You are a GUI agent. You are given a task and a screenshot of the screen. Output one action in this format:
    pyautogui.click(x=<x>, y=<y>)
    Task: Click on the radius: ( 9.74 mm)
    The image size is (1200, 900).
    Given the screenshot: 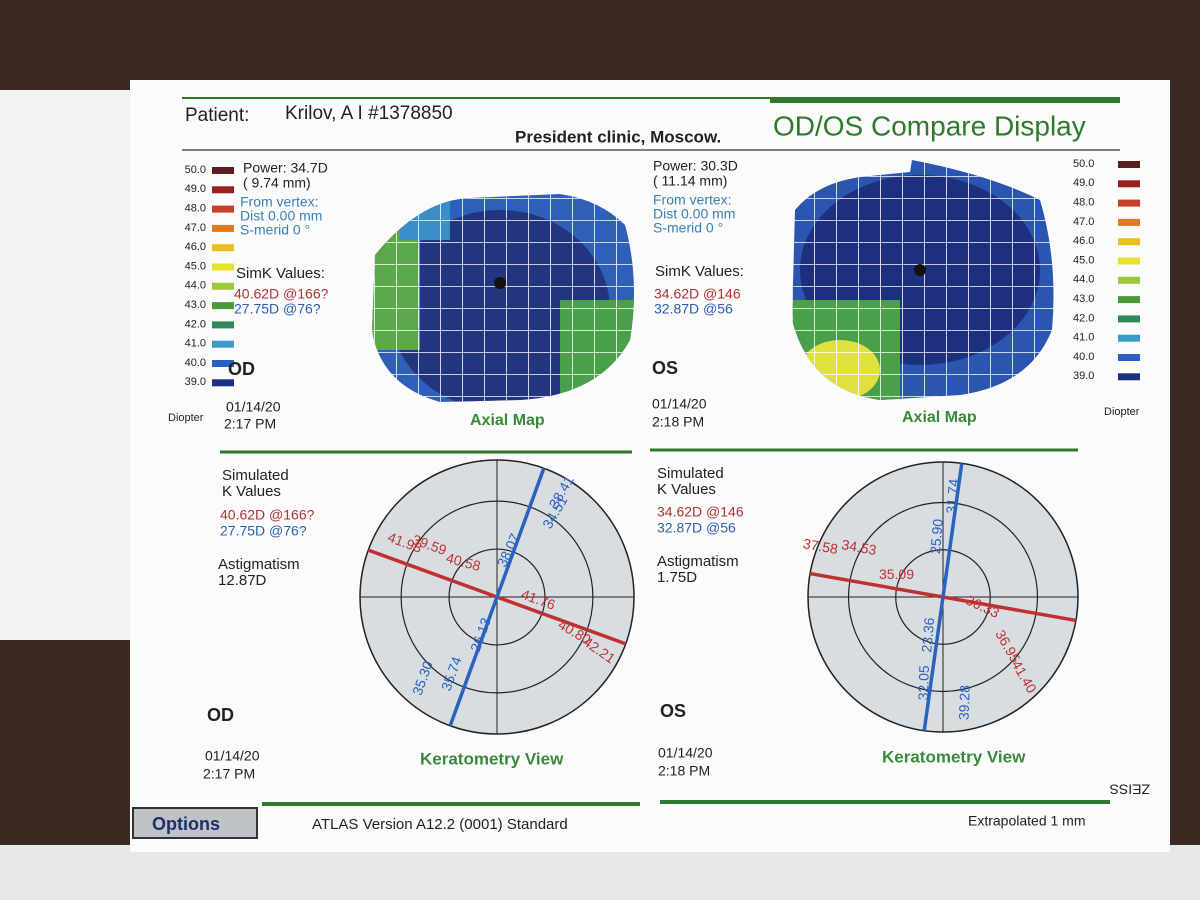 What is the action you would take?
    pyautogui.click(x=277, y=183)
    